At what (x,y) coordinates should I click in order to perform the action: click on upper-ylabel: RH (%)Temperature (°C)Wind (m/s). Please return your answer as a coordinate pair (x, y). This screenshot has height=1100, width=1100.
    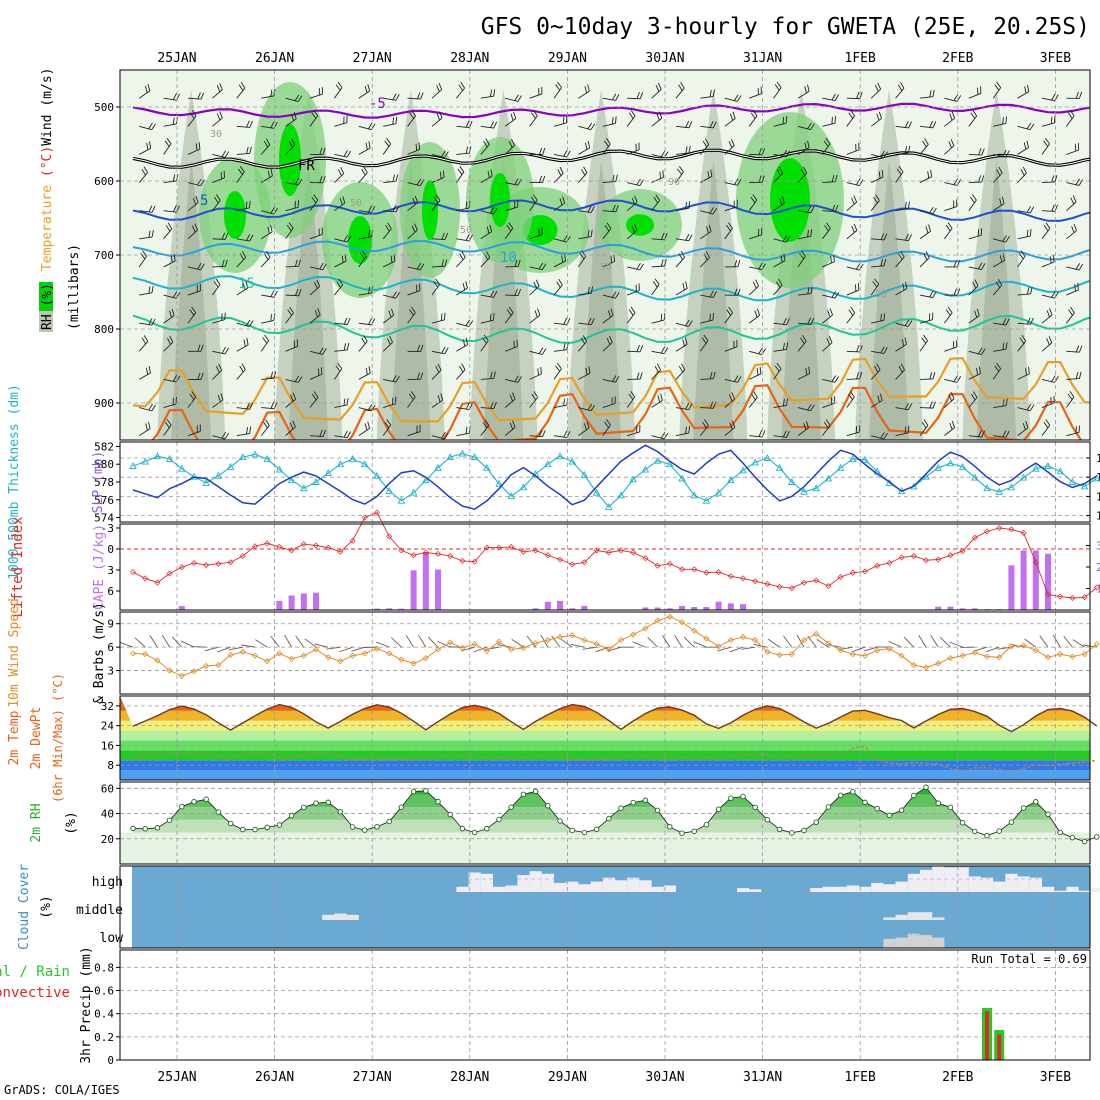
    Looking at the image, I should click on (47, 199).